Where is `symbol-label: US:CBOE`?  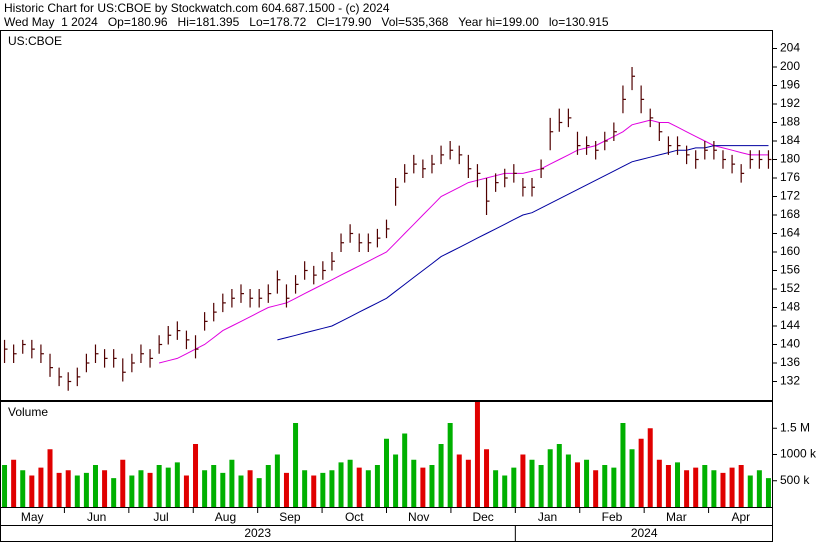 symbol-label: US:CBOE is located at coordinates (35, 41).